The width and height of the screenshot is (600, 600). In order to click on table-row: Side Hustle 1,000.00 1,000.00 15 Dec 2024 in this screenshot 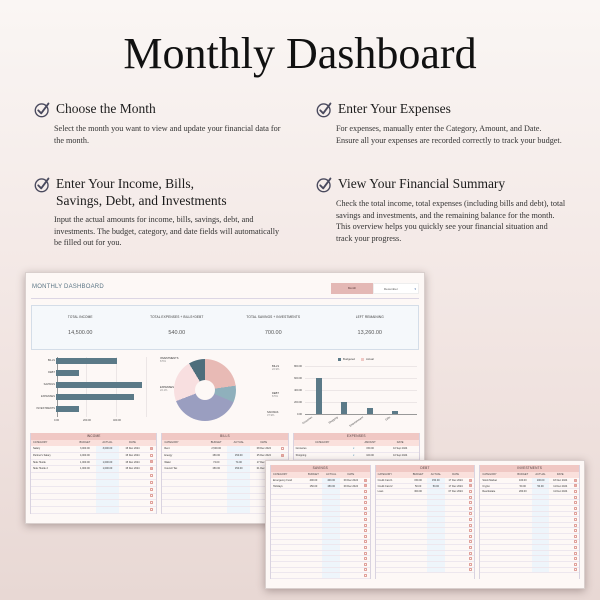, I will do `click(94, 463)`.